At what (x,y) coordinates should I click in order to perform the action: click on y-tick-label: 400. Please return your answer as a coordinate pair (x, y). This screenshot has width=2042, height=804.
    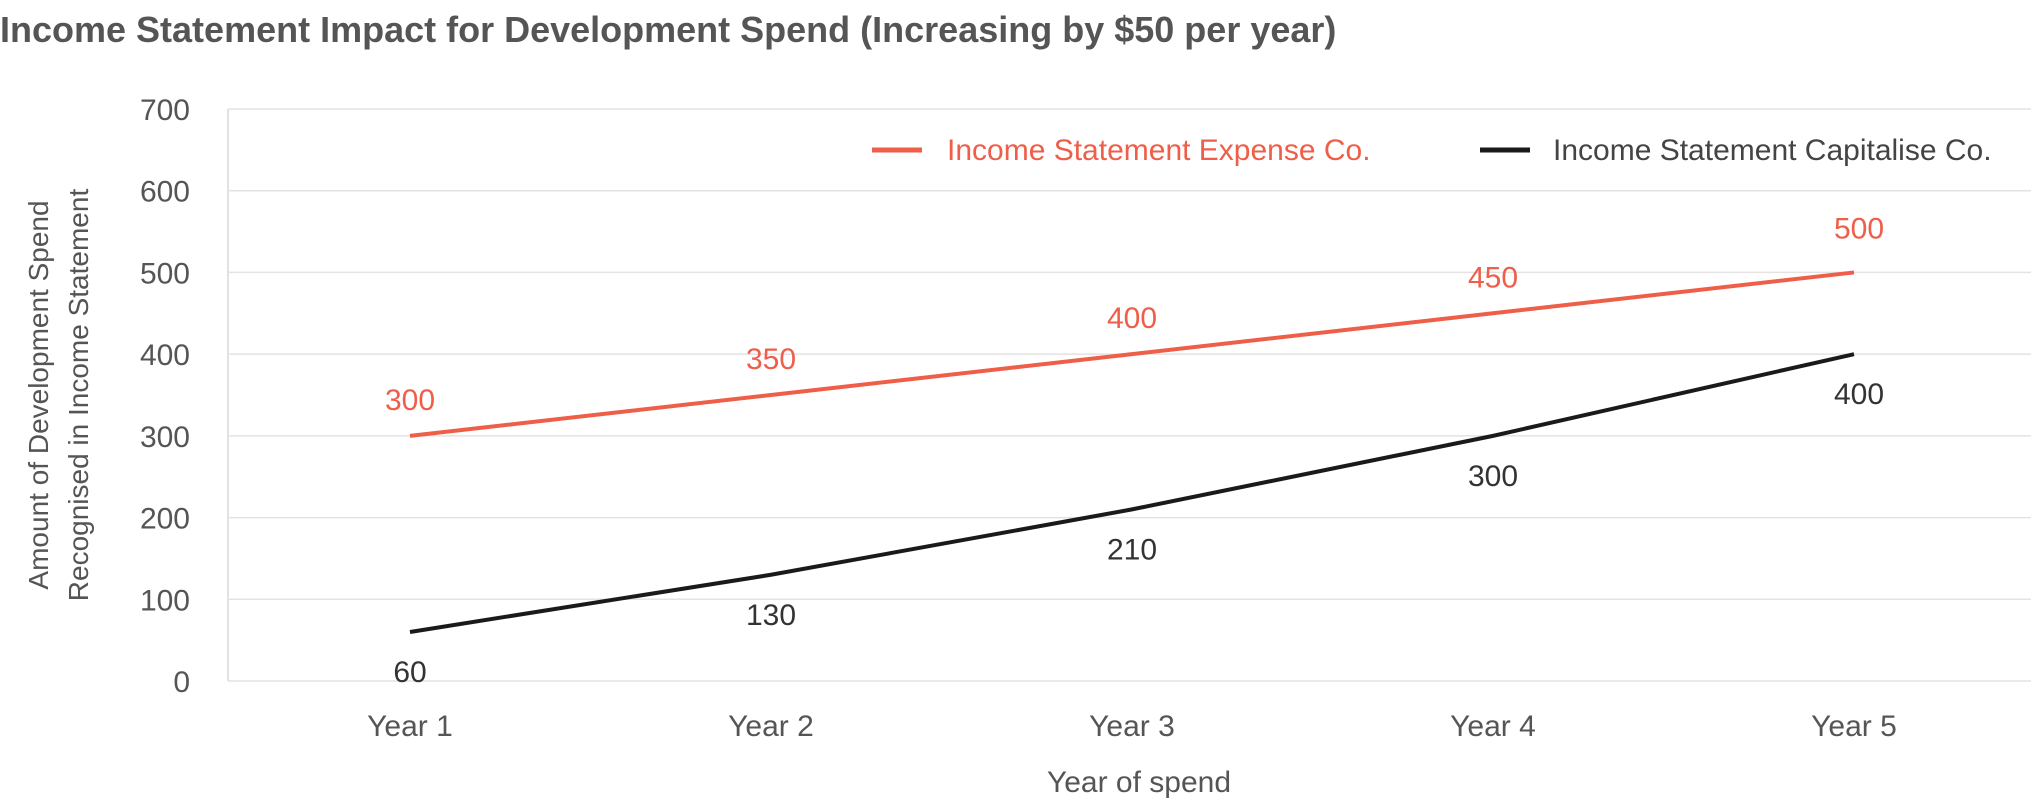
    Looking at the image, I should click on (165, 355).